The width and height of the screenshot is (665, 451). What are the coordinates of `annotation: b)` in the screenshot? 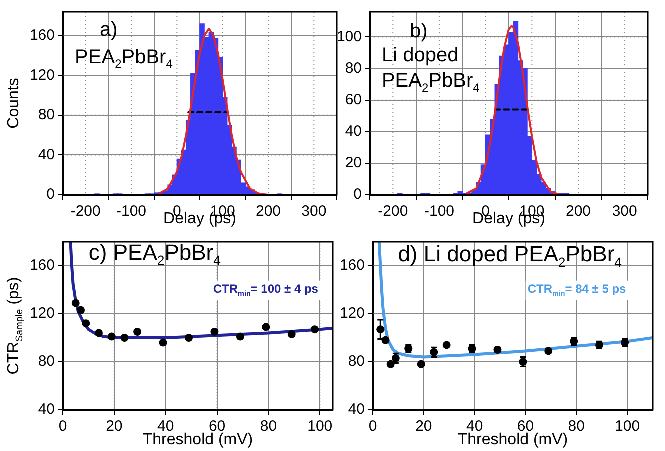 It's located at (419, 31).